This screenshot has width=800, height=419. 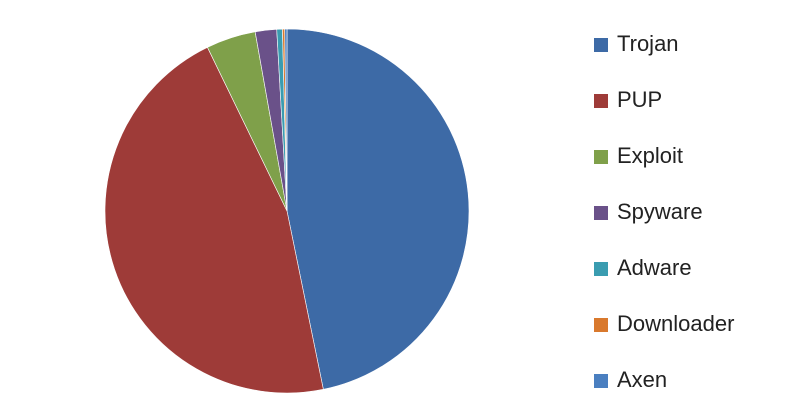 What do you see at coordinates (286, 120) in the screenshot?
I see `pie-slice` at bounding box center [286, 120].